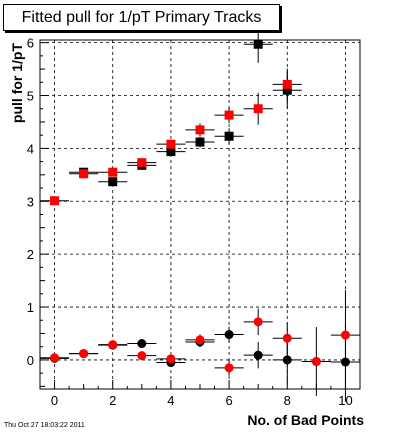 The image size is (400, 433). Describe the element at coordinates (30, 360) in the screenshot. I see `y-tick-label: 0` at that location.